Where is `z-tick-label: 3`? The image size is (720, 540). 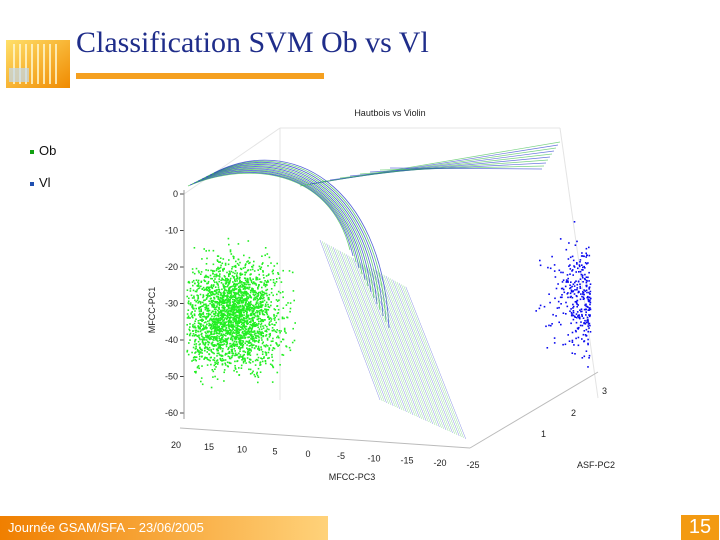 z-tick-label: 3 is located at coordinates (604, 391).